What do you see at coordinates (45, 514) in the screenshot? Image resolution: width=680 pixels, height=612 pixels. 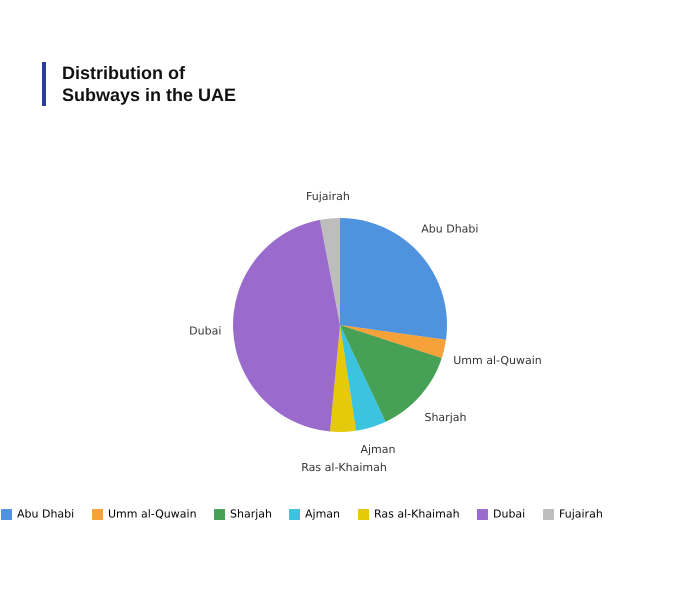 I see `legend-label: Abu Dhabi` at bounding box center [45, 514].